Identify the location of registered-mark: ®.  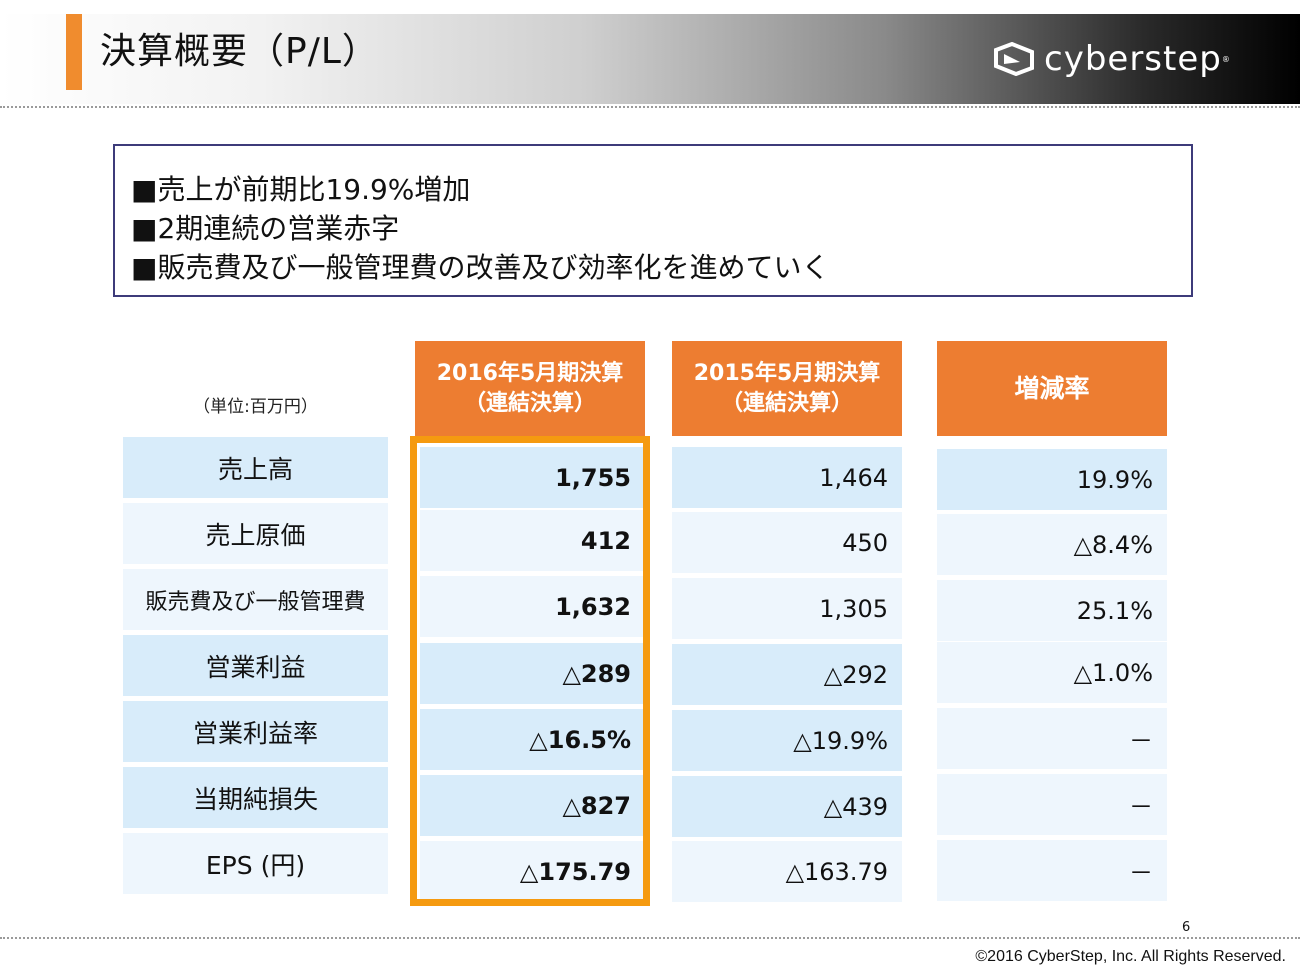
(1225, 59).